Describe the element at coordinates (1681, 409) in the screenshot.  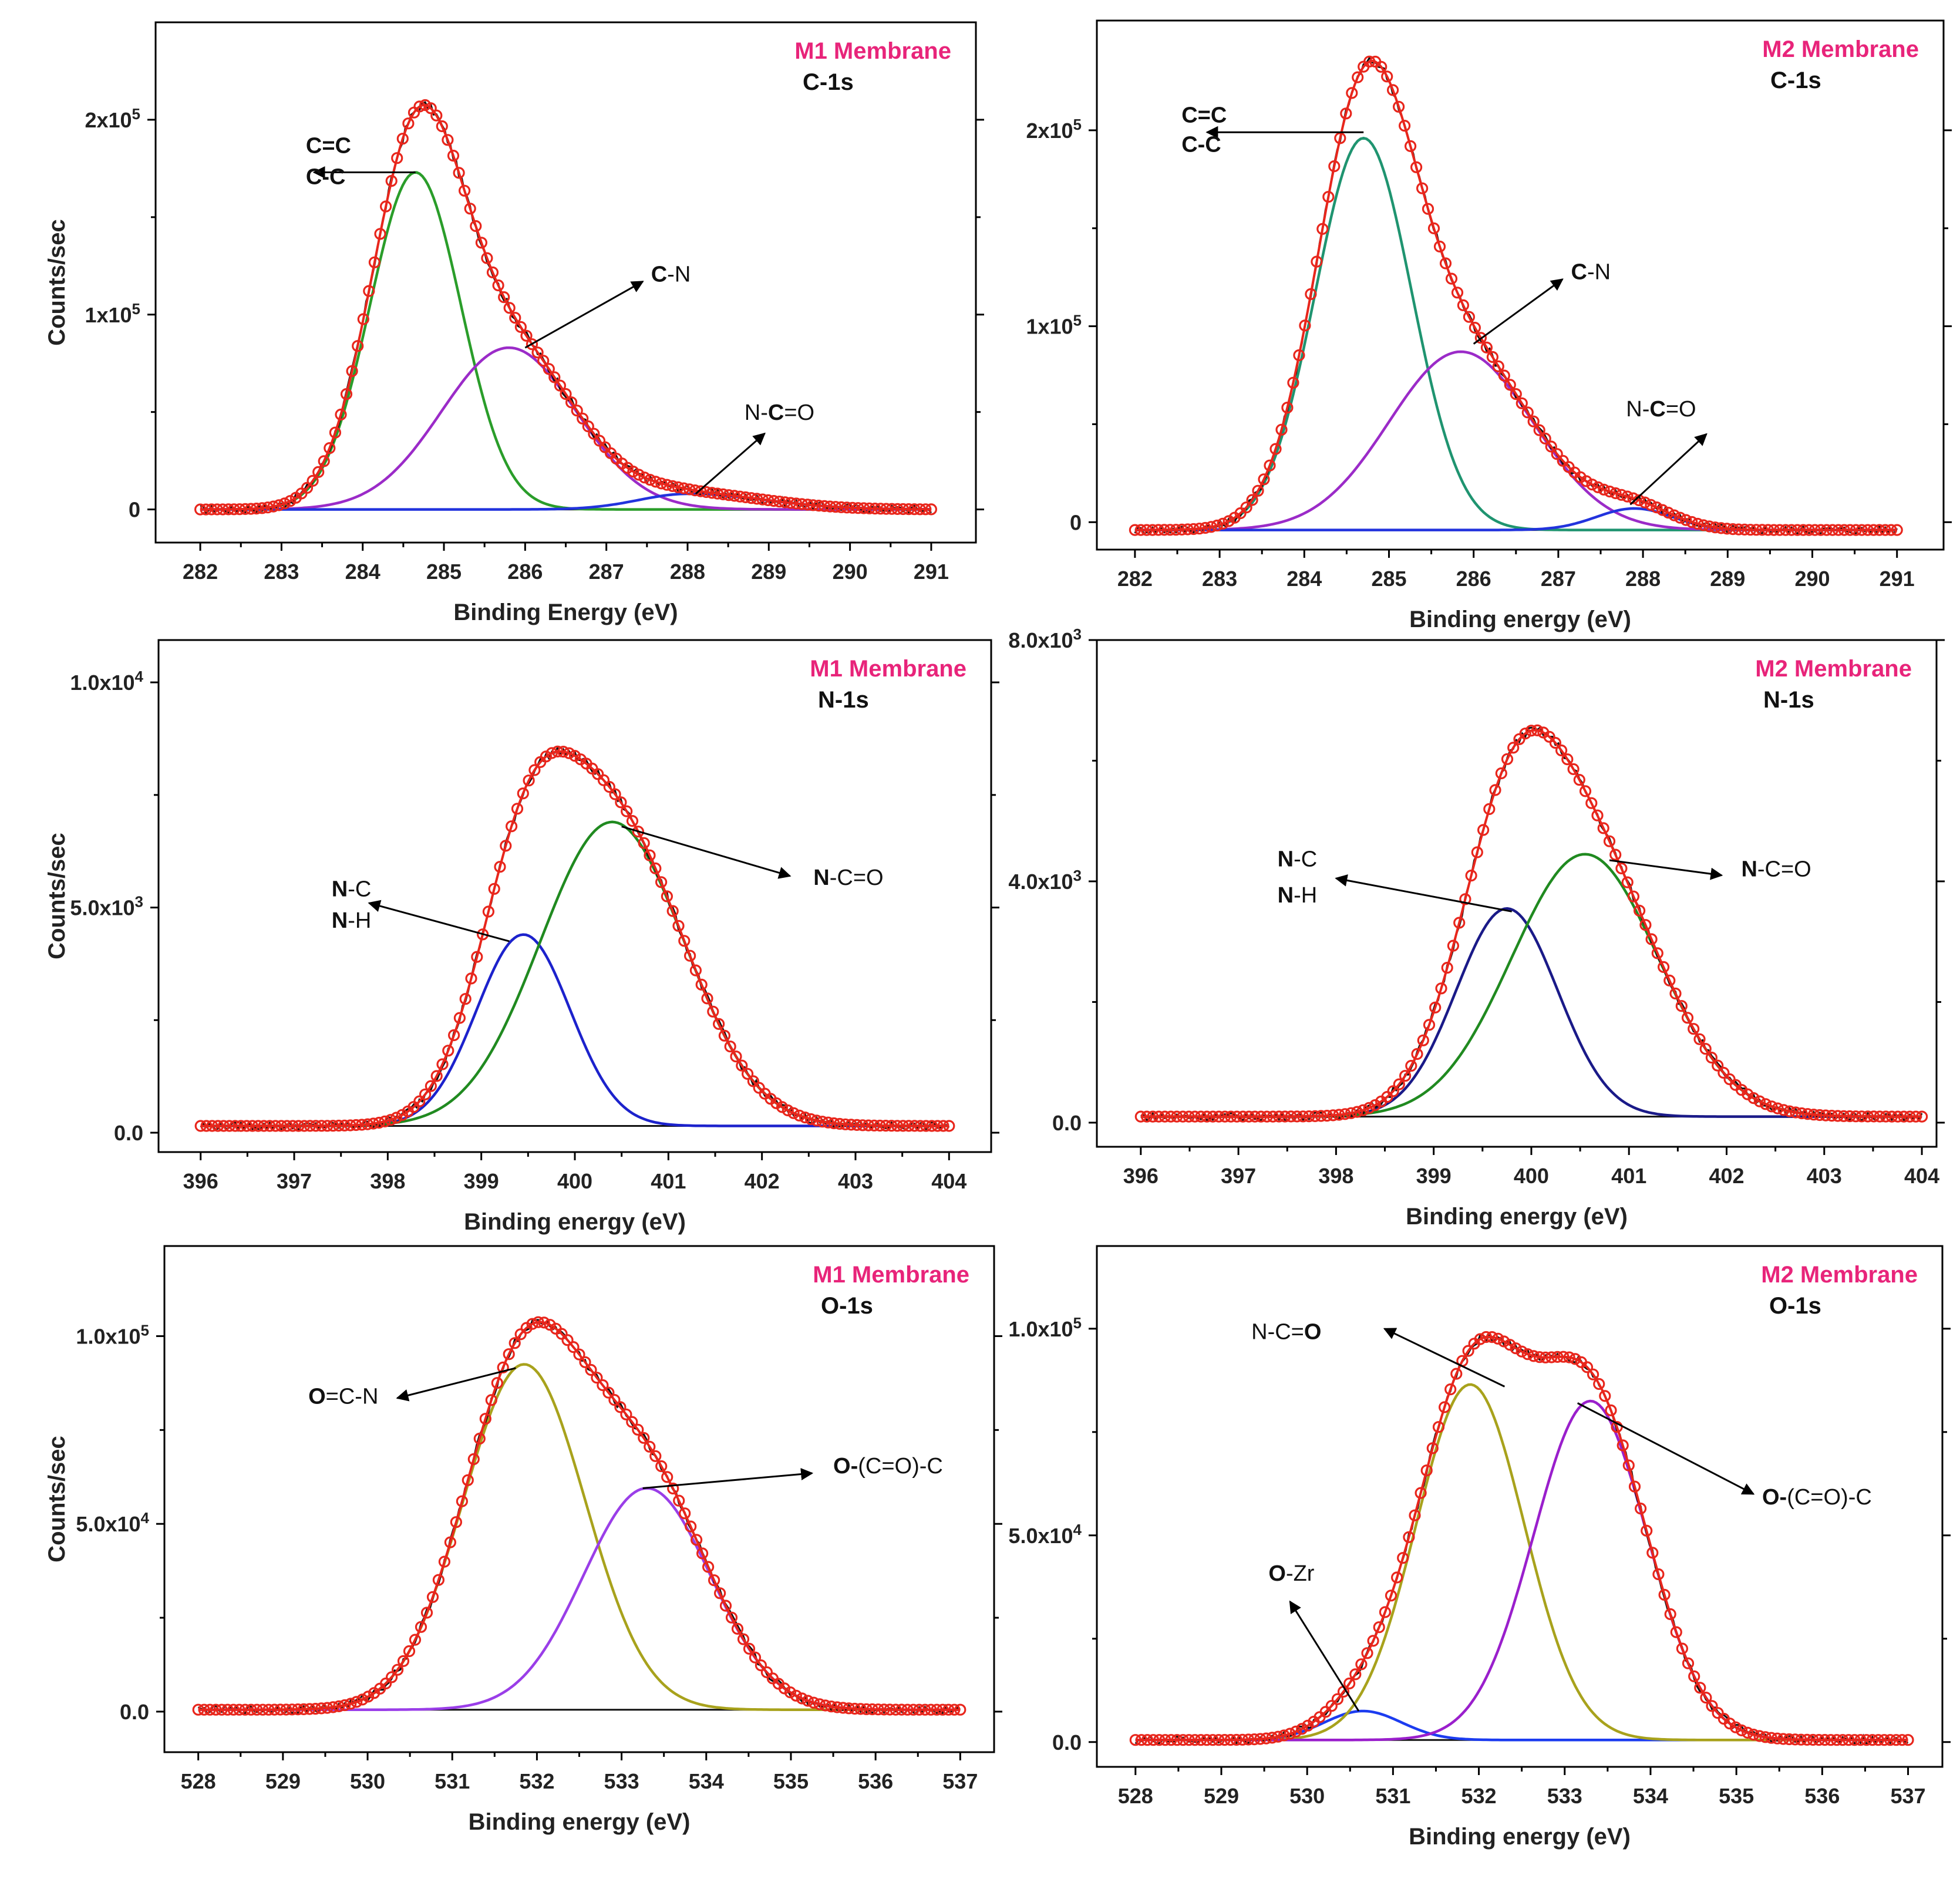
I see `annotation-part: =O` at that location.